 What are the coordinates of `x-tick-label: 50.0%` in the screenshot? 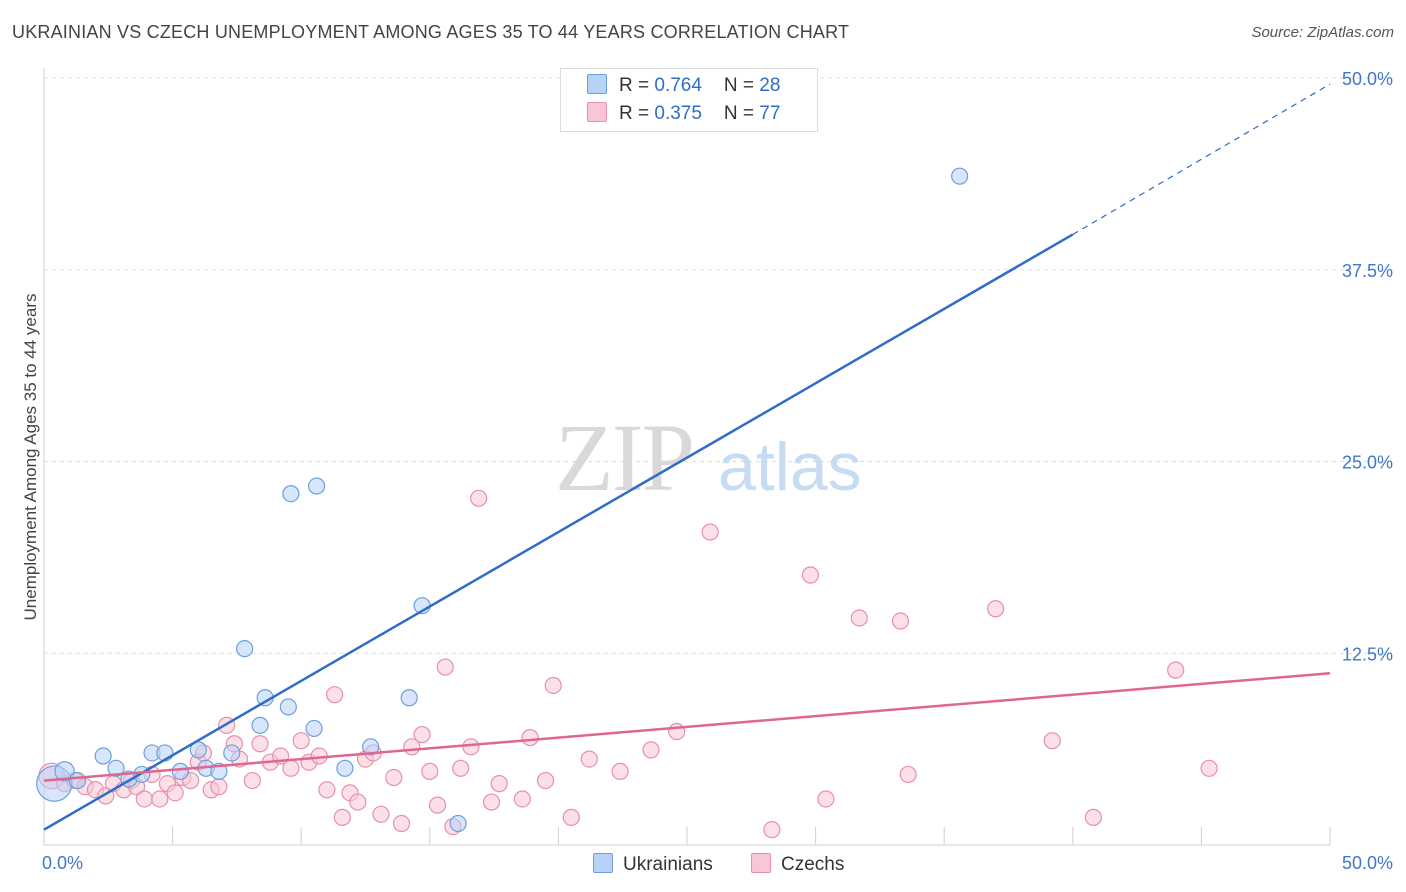 It's located at (1367, 863).